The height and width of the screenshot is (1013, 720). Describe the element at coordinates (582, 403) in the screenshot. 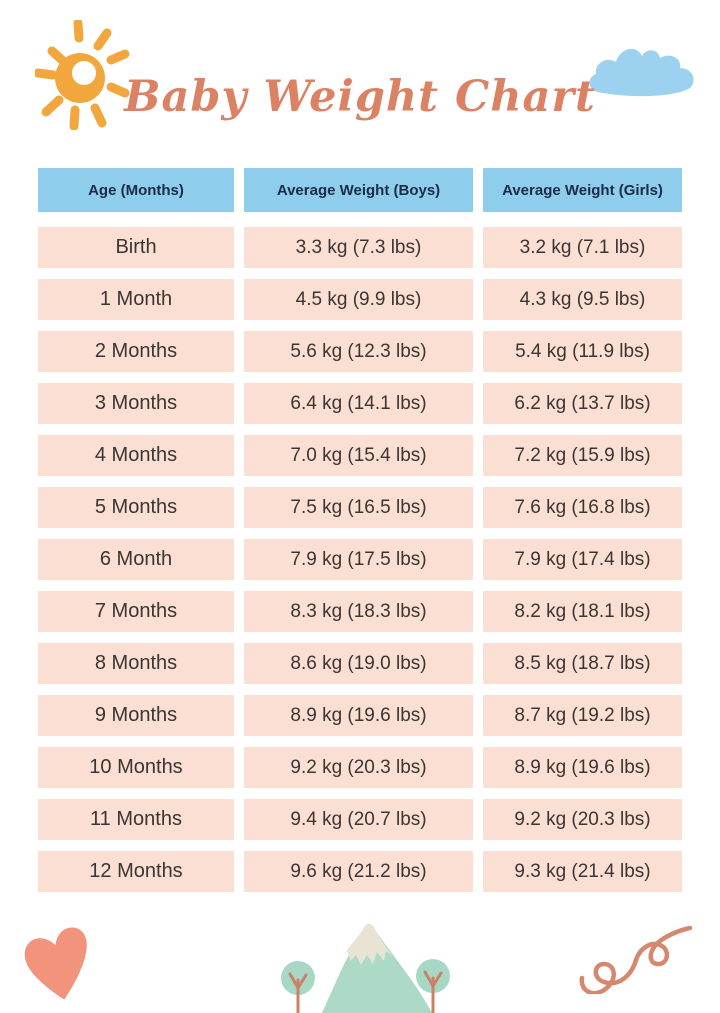

I see `cell-girls: 6.2 kg (13.7 lbs)` at that location.